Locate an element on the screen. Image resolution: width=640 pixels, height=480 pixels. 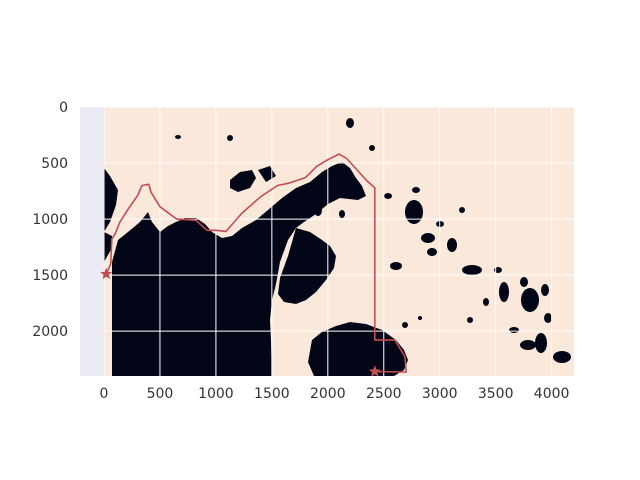
y-tick-label: 500 is located at coordinates (54, 164).